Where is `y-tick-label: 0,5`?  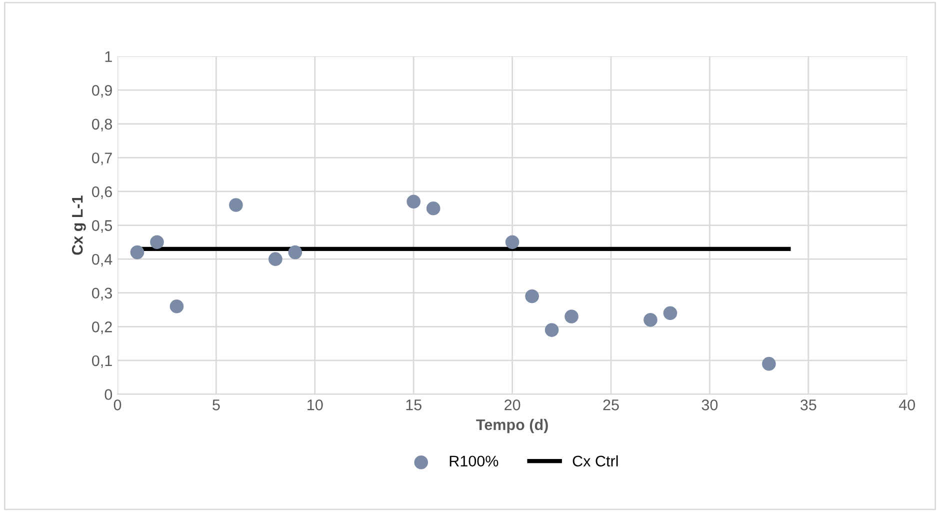 y-tick-label: 0,5 is located at coordinates (102, 226).